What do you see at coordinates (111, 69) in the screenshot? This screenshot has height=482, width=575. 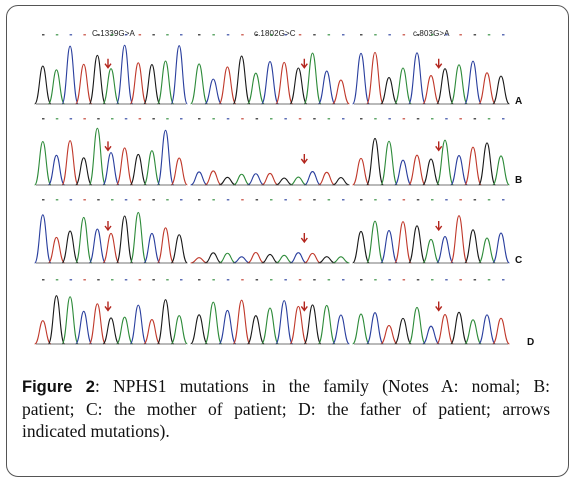 I see `chromatogram-r1-c1` at bounding box center [111, 69].